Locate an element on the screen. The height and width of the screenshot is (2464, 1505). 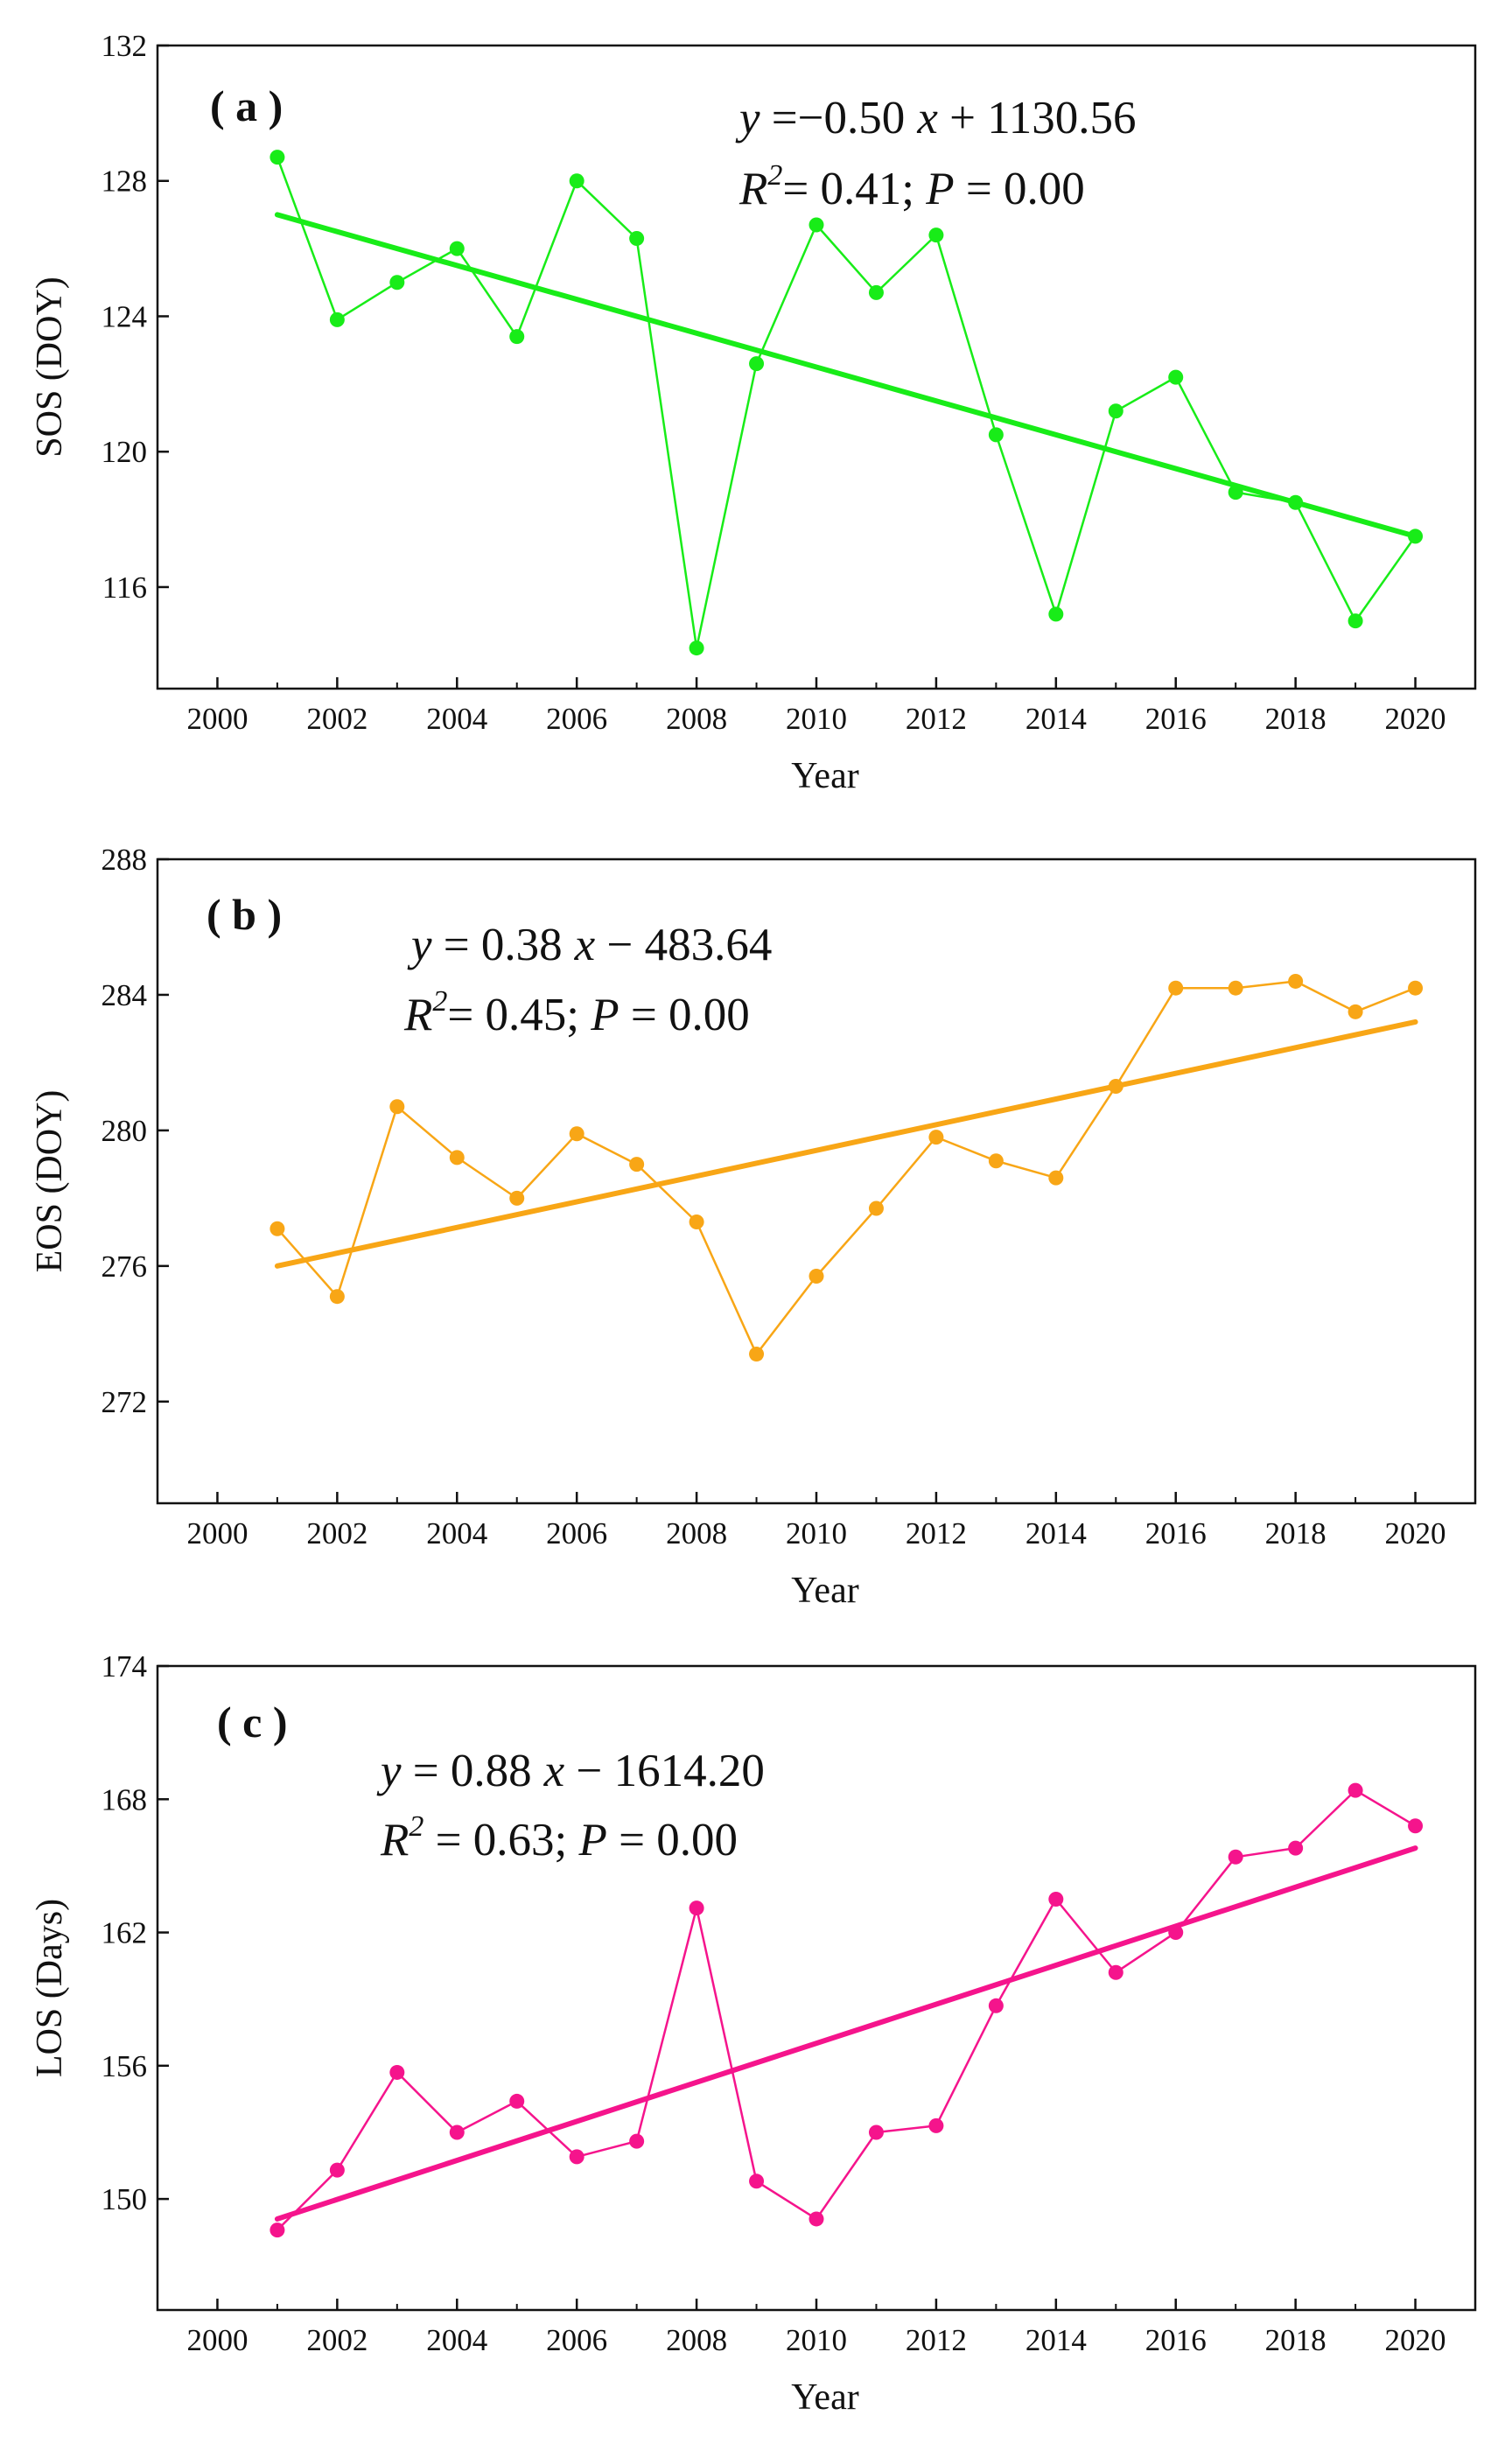
y-tick-label: 168 is located at coordinates (125, 1799).